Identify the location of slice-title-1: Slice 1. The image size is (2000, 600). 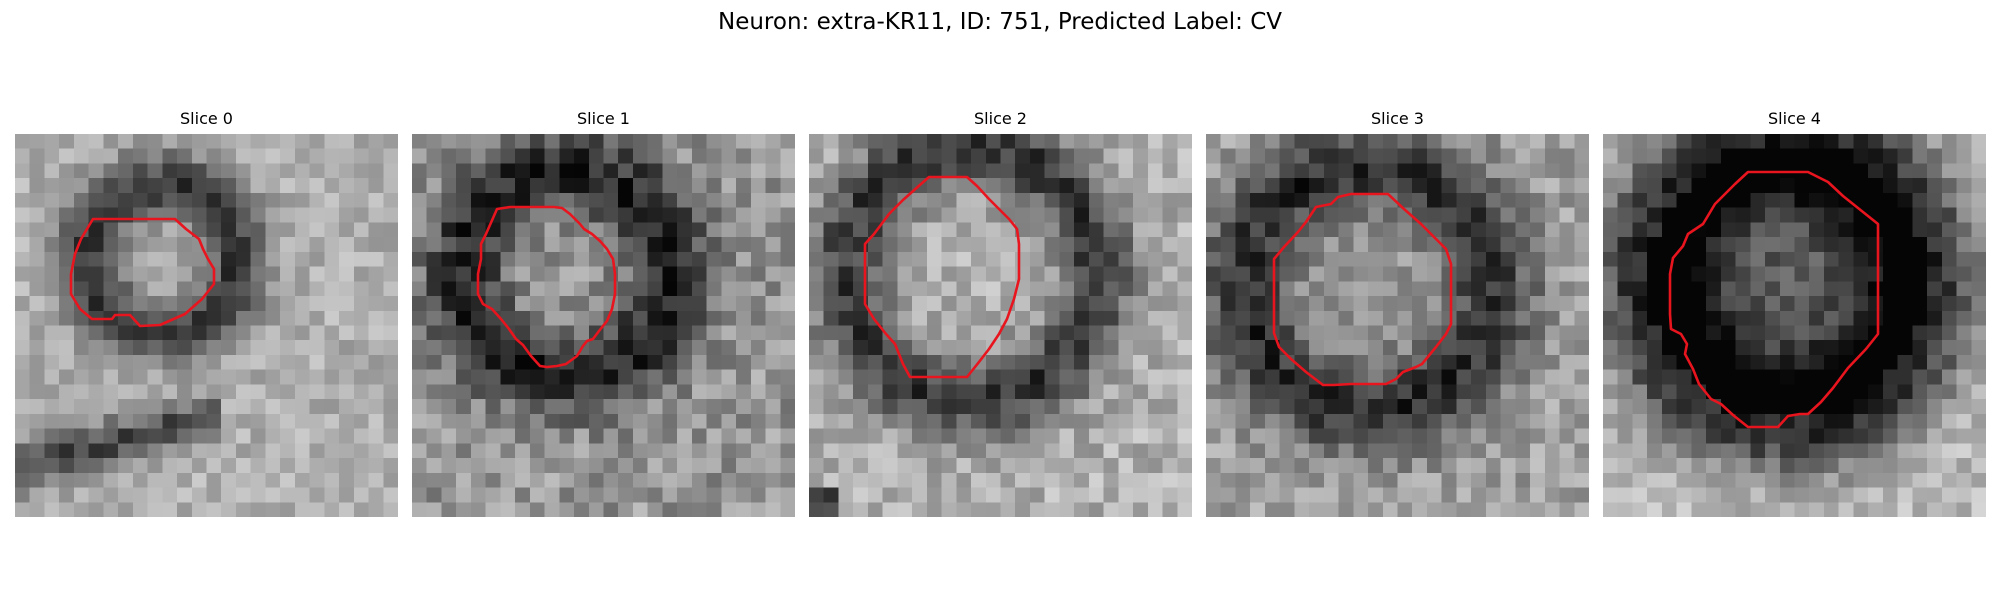
(603, 118).